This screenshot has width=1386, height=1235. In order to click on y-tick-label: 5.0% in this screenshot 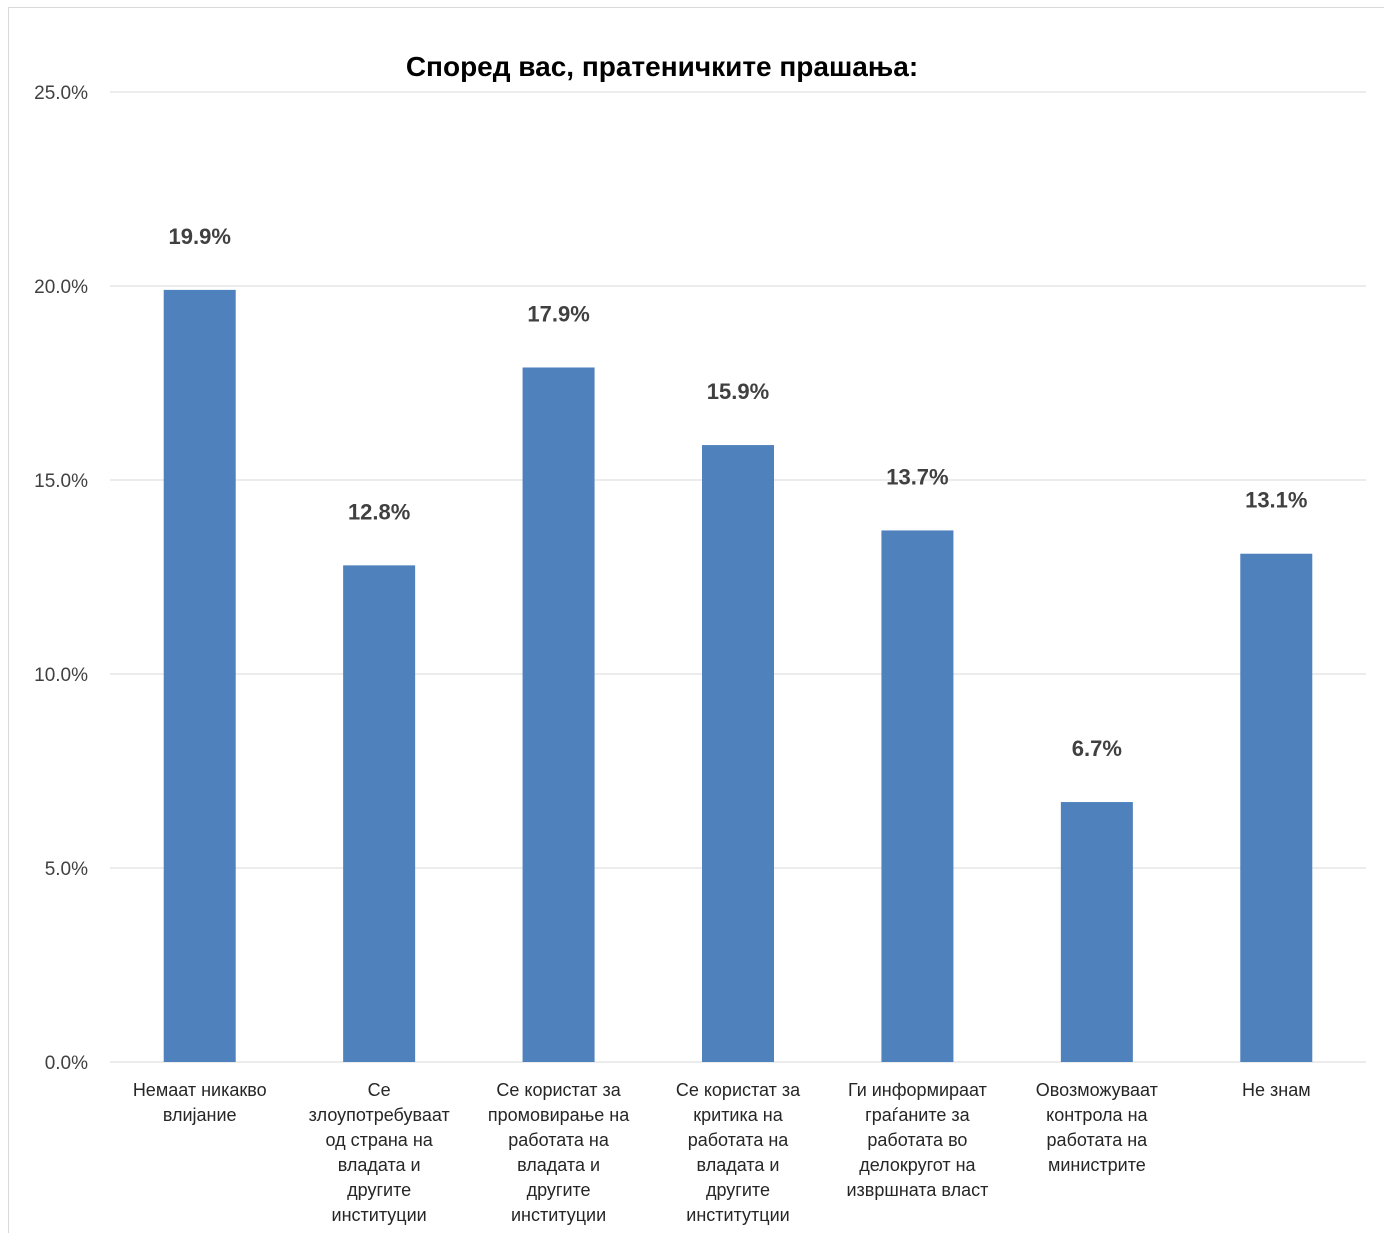, I will do `click(66, 869)`.